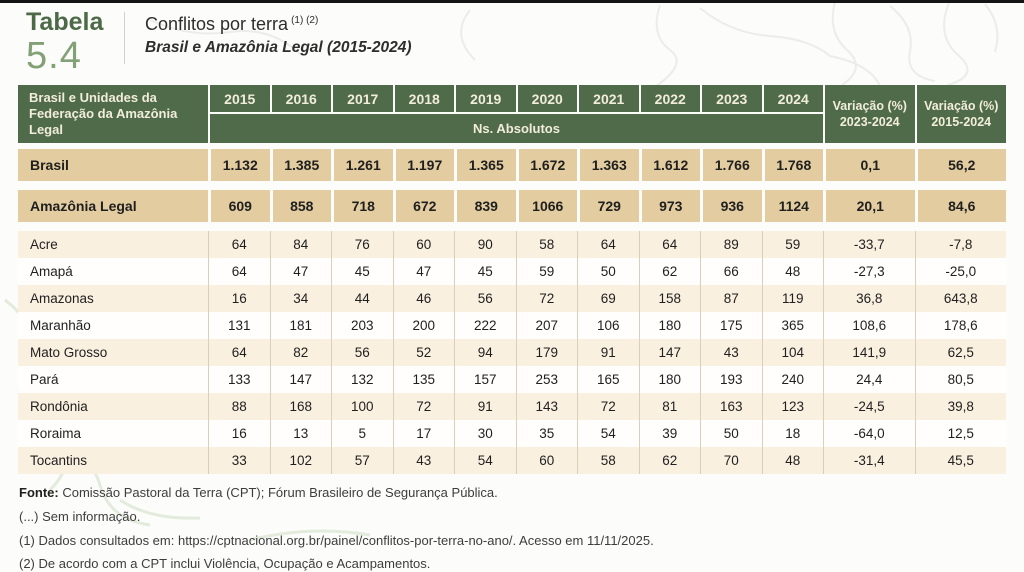  I want to click on value-cell-2016: 168, so click(300, 406).